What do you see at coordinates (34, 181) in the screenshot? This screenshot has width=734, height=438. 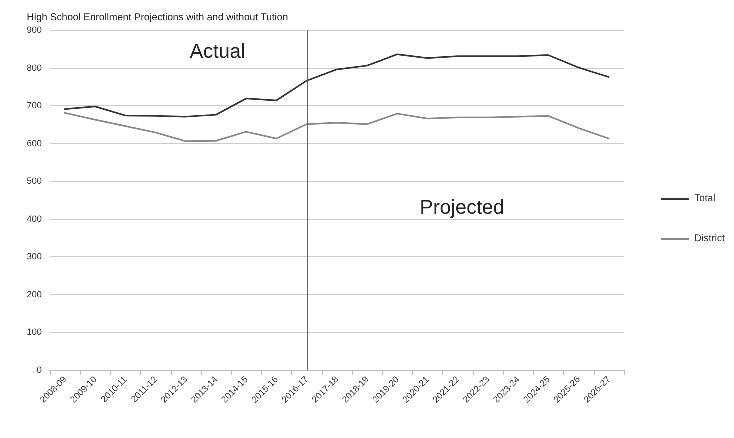 I see `y-tick-label: 500` at bounding box center [34, 181].